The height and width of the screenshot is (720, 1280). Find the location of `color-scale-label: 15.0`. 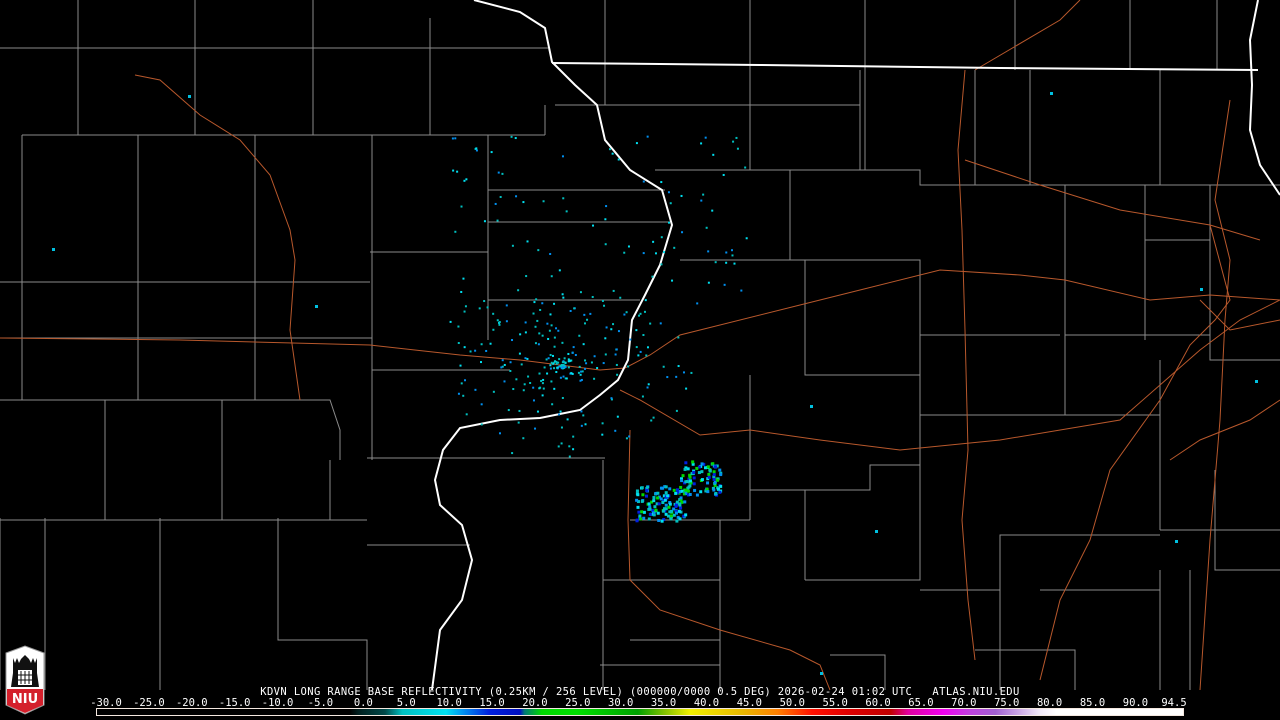

color-scale-label: 15.0 is located at coordinates (492, 703).